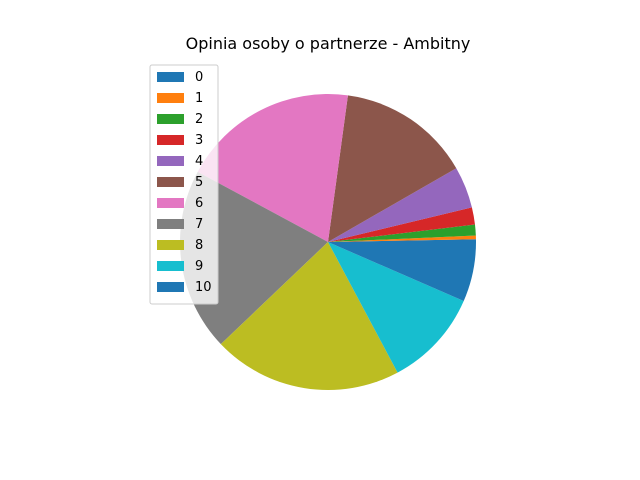 The image size is (640, 480). Describe the element at coordinates (199, 203) in the screenshot. I see `legend-label-6: 6` at that location.